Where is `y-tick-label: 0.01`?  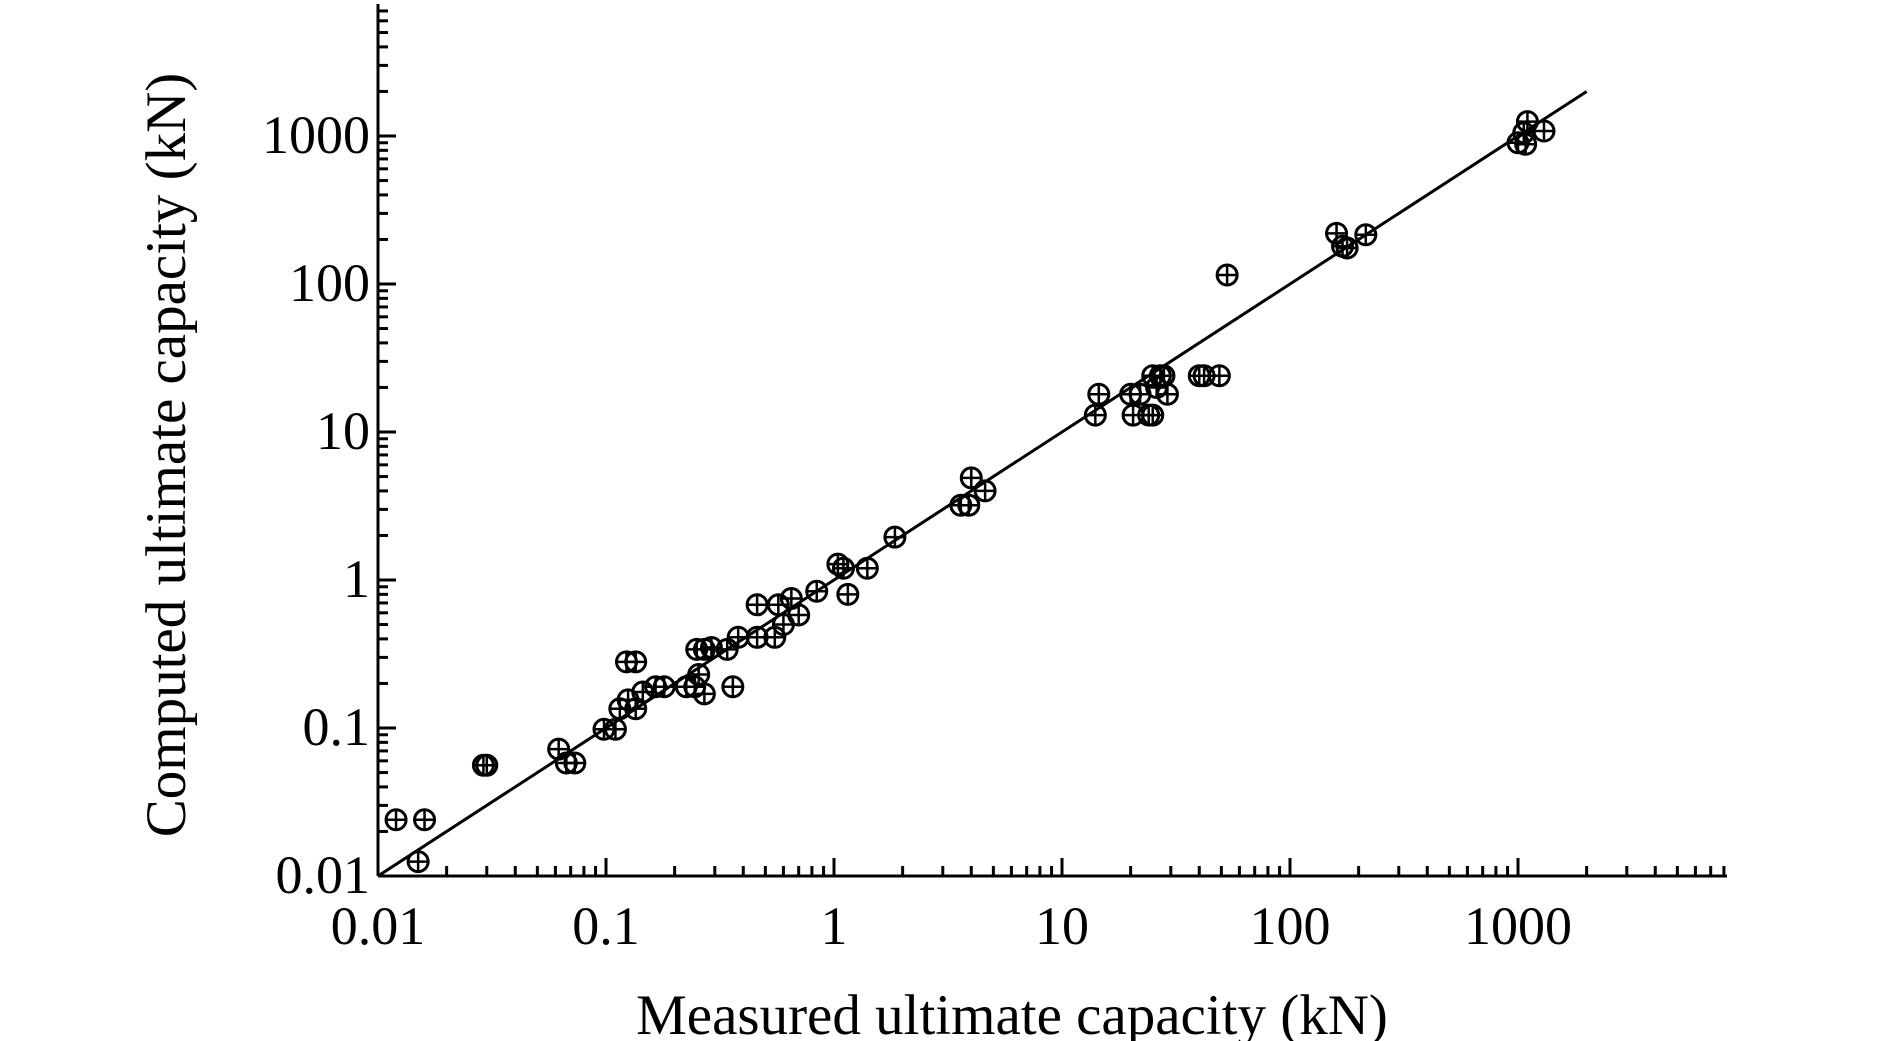
y-tick-label: 0.01 is located at coordinates (323, 875).